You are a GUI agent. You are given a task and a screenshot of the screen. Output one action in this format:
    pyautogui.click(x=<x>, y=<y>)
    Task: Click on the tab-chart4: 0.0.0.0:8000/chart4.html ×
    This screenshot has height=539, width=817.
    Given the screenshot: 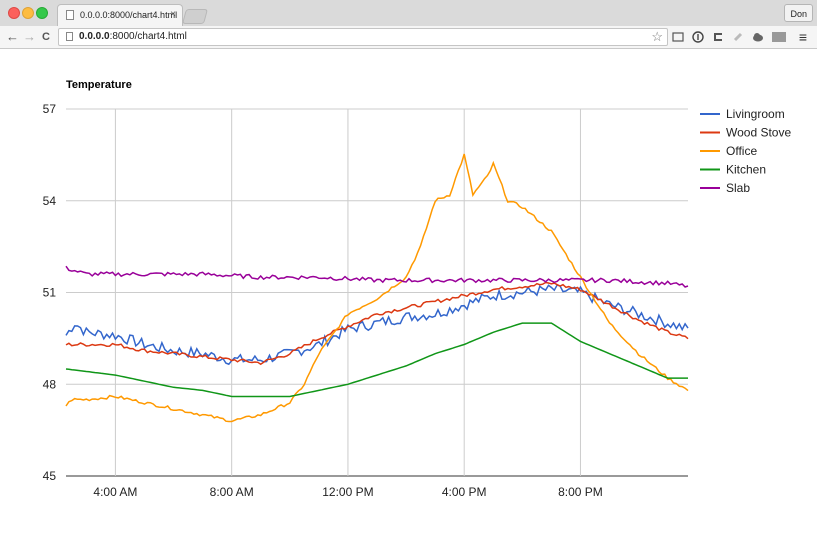 What is the action you would take?
    pyautogui.click(x=120, y=15)
    